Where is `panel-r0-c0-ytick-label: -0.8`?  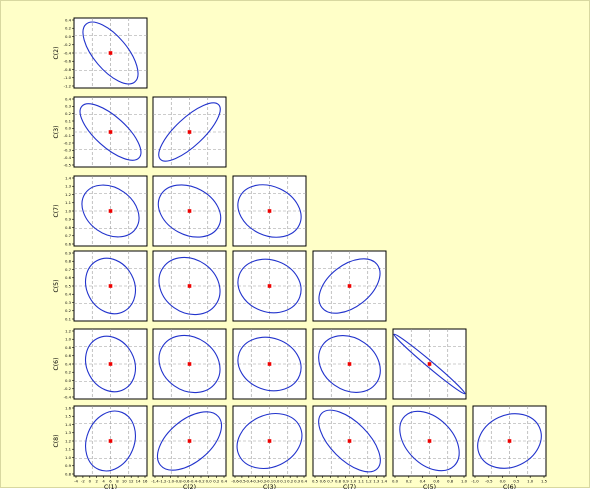 panel-r0-c0-ytick-label: -0.8 is located at coordinates (68, 69).